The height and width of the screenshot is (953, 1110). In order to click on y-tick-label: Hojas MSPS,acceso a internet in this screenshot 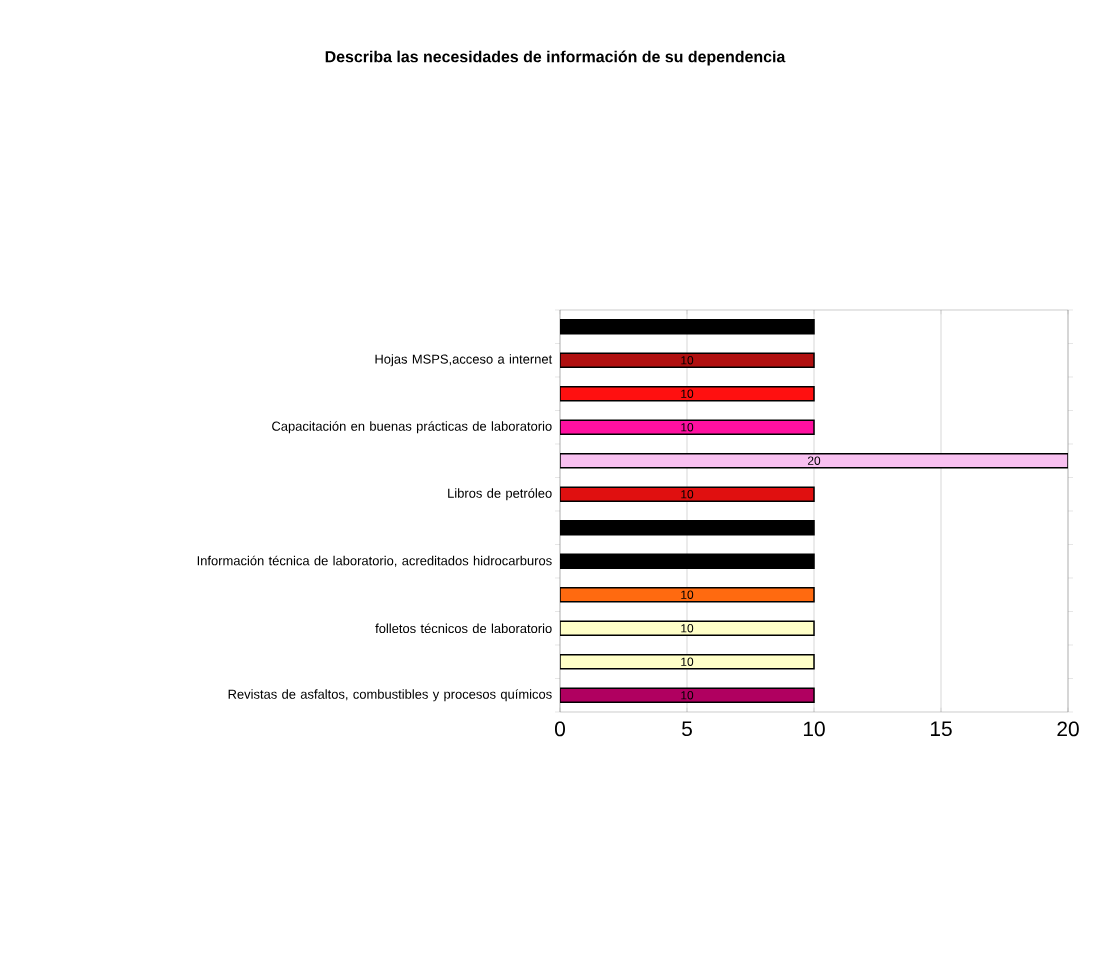, I will do `click(464, 360)`.